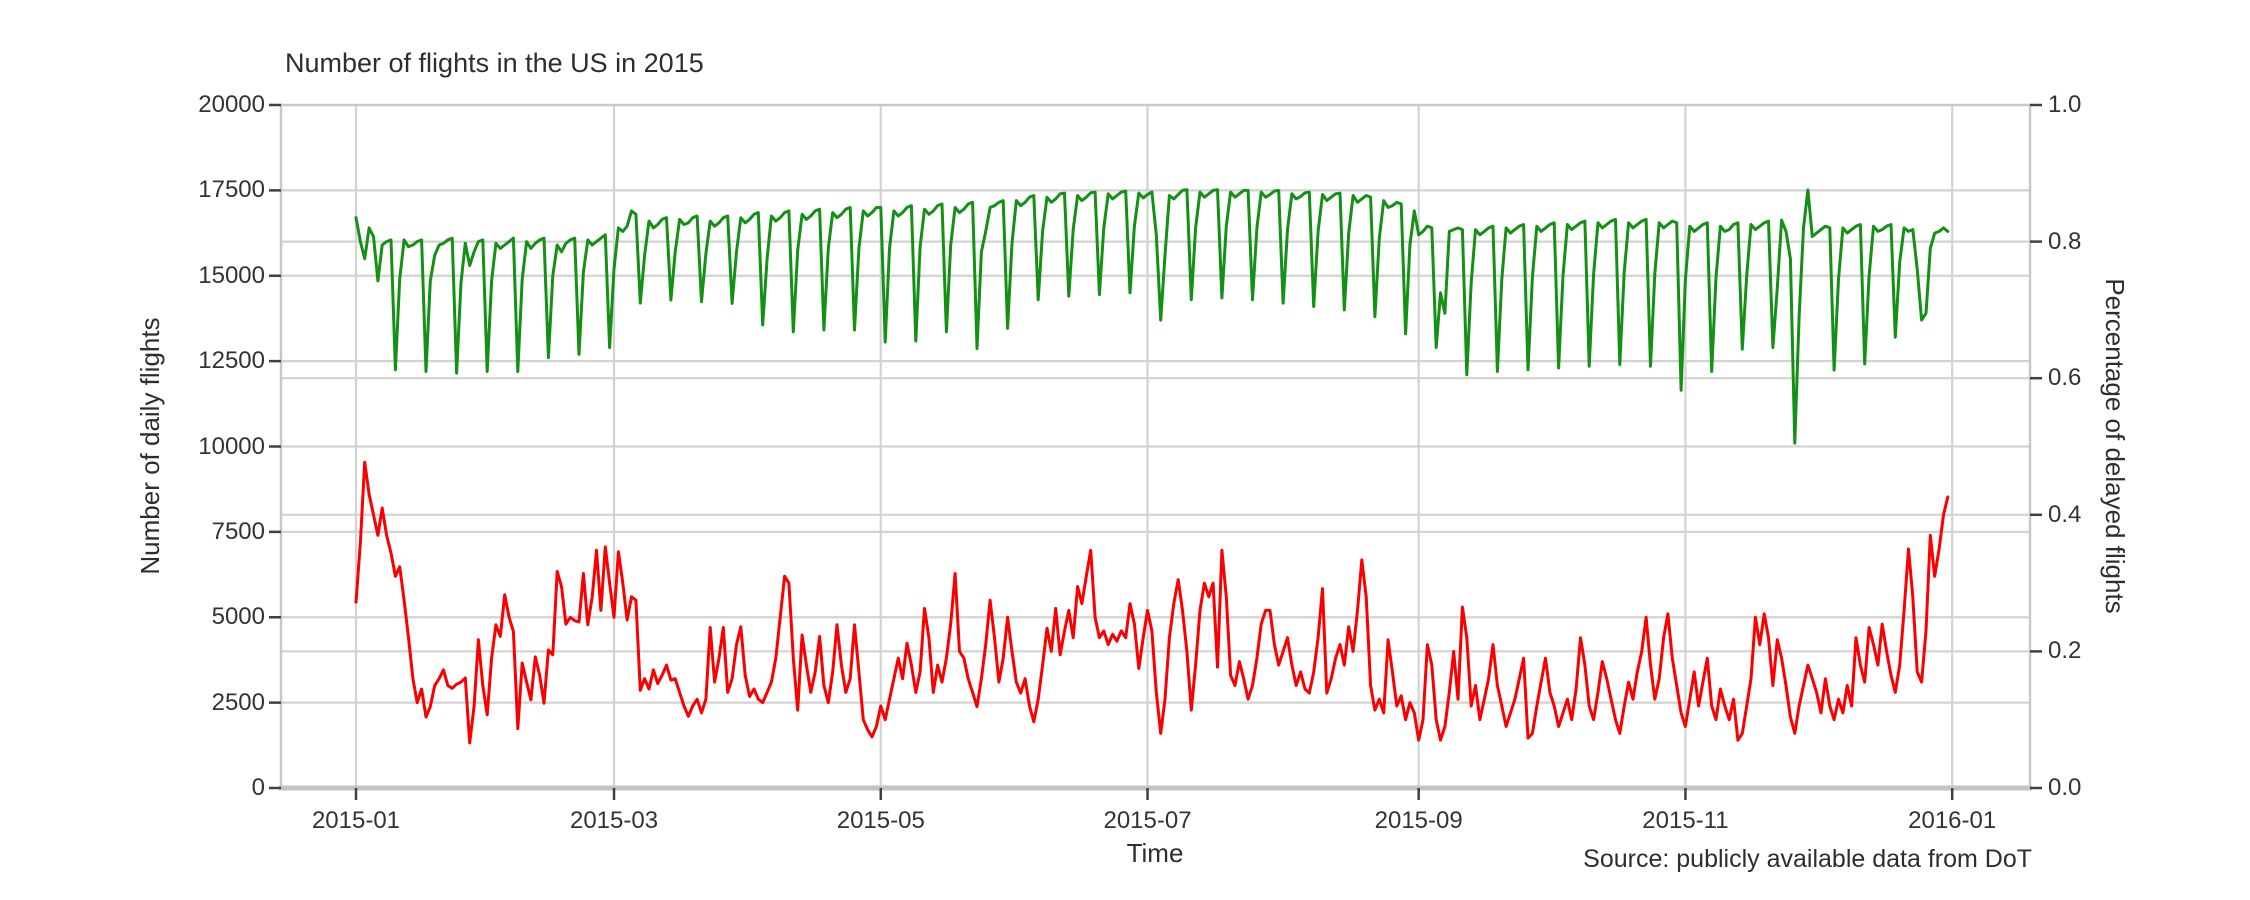 The image size is (2250, 900). Describe the element at coordinates (2065, 378) in the screenshot. I see `y-axis-right-tick-label: 0.6` at that location.